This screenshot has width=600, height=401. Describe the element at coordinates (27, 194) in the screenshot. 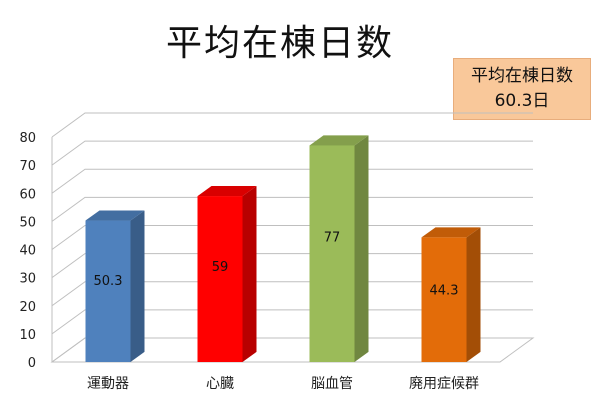

I see `y-tick-label: 60` at that location.